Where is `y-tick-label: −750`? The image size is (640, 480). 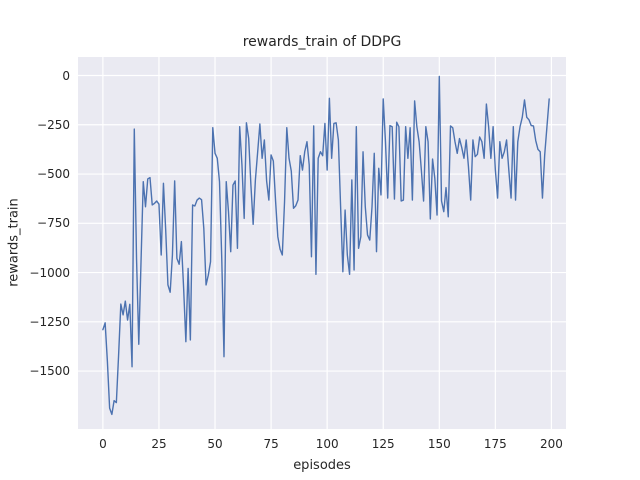 y-tick-label: −750 is located at coordinates (53, 223).